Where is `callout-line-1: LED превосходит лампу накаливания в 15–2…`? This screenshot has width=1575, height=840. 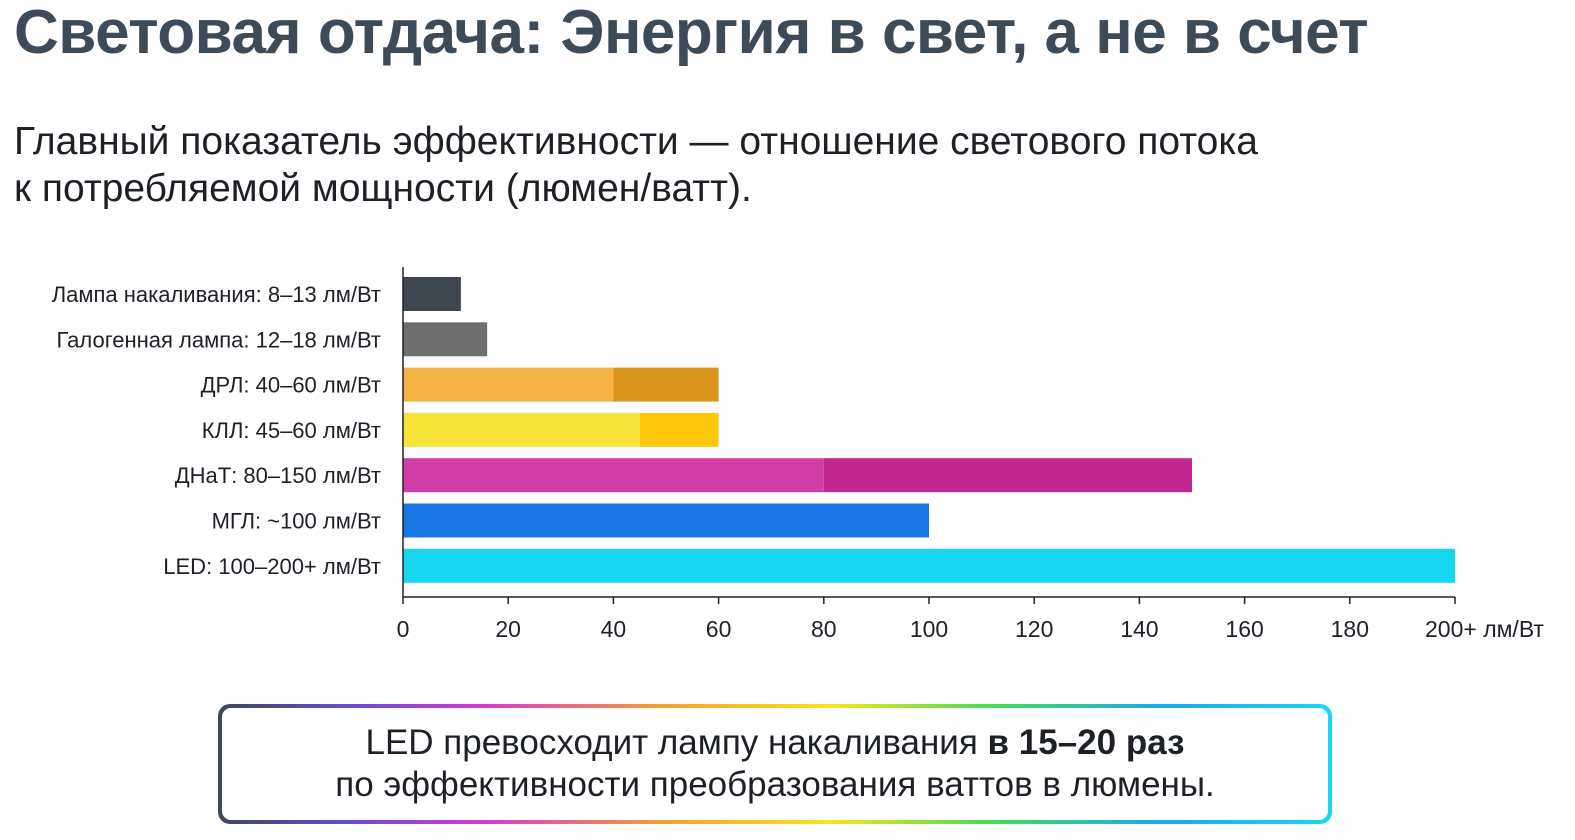 callout-line-1: LED превосходит лампу накаливания в 15–2… is located at coordinates (774, 743).